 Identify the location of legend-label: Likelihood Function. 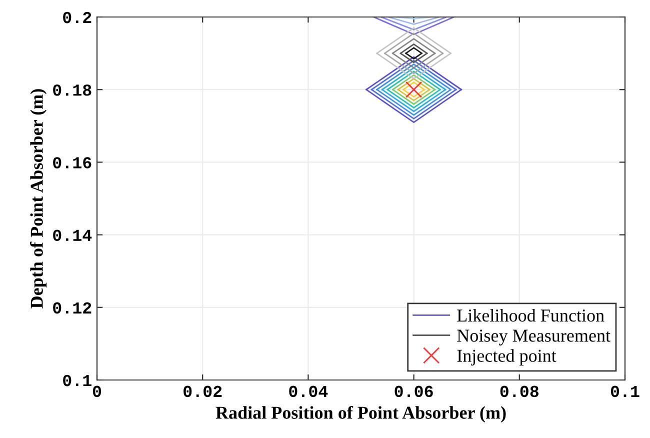
(530, 315).